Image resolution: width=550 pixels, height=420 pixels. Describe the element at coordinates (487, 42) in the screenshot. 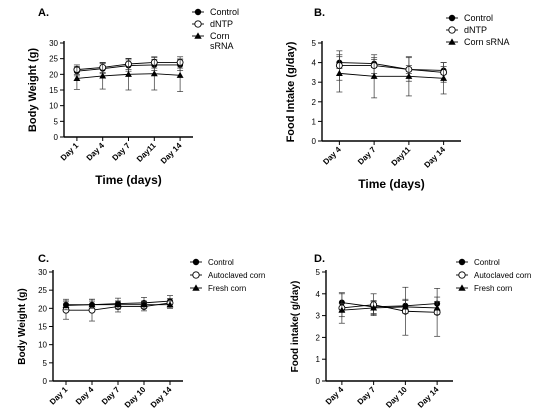

I see `legend-label: Corn sRNA` at that location.